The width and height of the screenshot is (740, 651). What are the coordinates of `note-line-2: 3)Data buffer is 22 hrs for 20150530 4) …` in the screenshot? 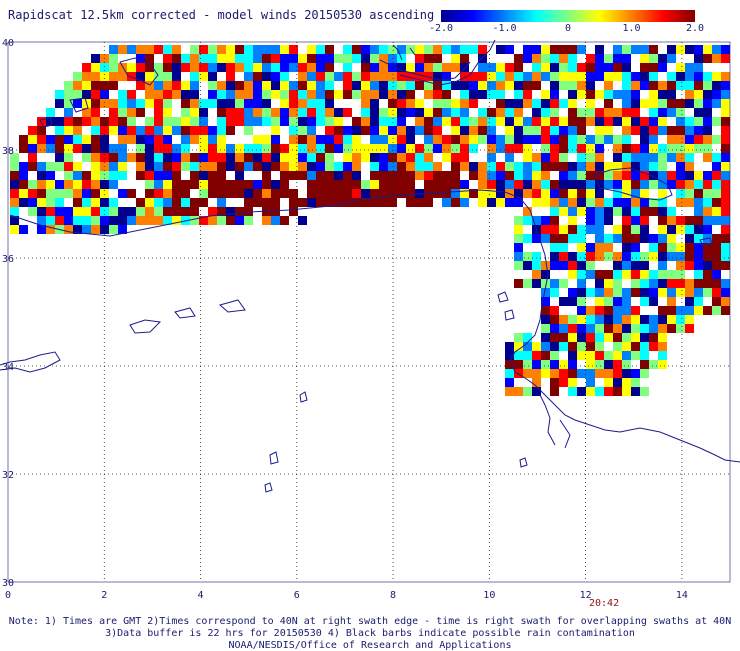 It's located at (370, 633).